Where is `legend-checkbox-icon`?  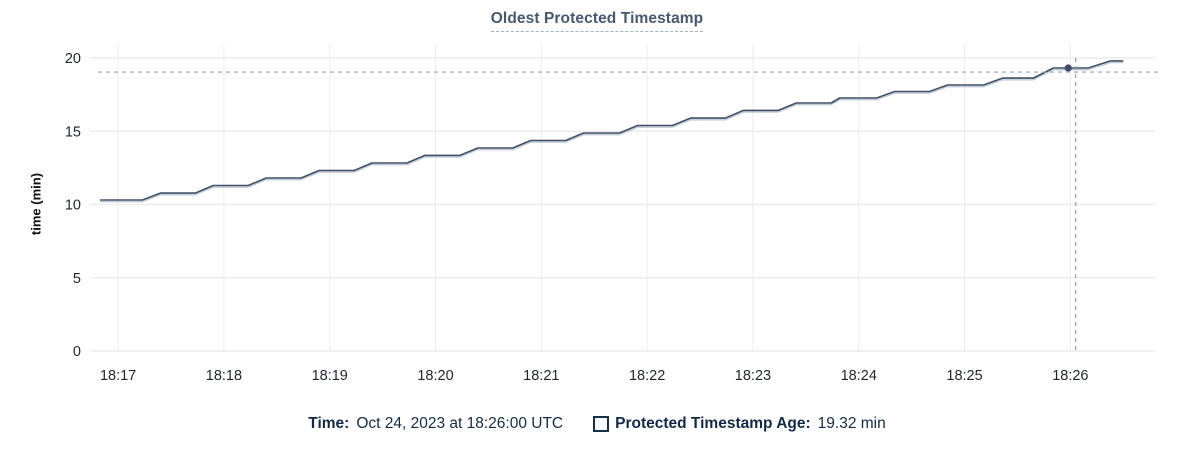
legend-checkbox-icon is located at coordinates (601, 424).